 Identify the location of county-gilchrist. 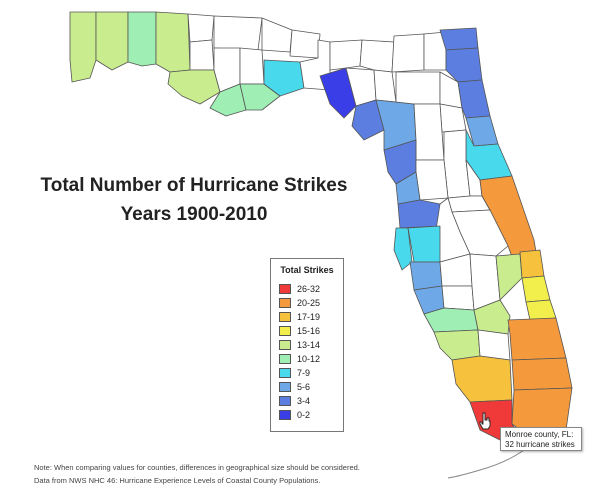
(385, 86).